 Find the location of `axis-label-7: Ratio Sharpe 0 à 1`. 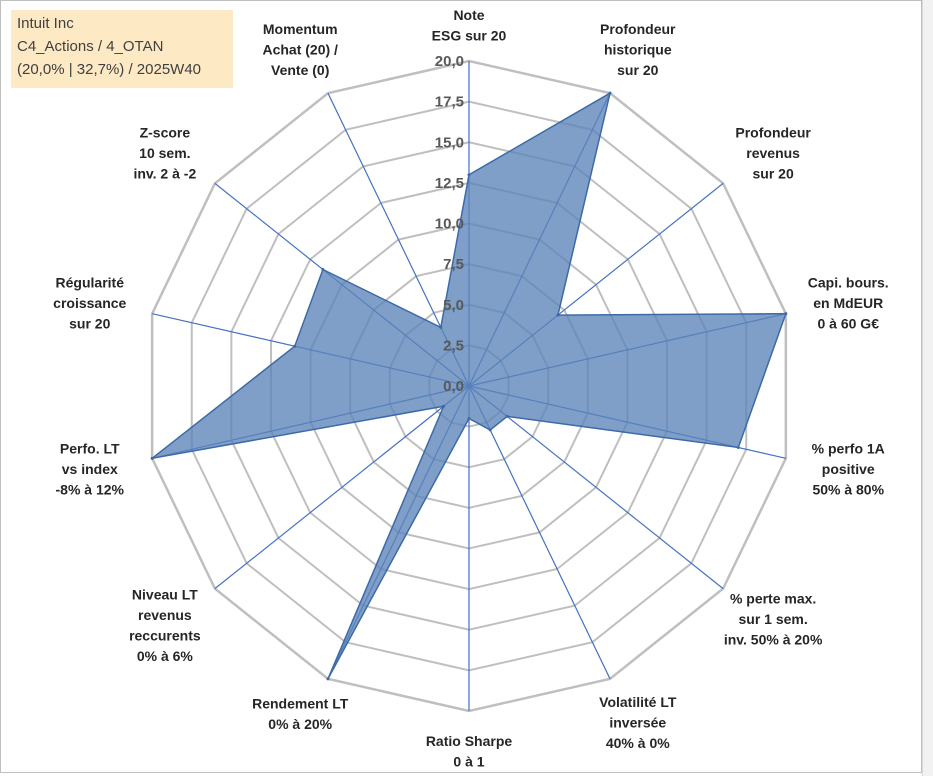

axis-label-7: Ratio Sharpe 0 à 1 is located at coordinates (469, 751).